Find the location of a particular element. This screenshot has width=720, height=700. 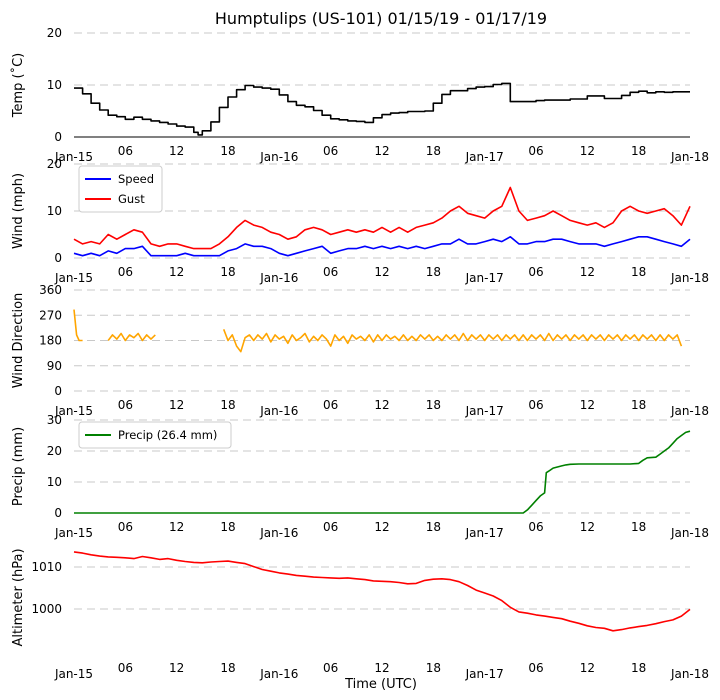

series-line-altimeter is located at coordinates (382, 591).